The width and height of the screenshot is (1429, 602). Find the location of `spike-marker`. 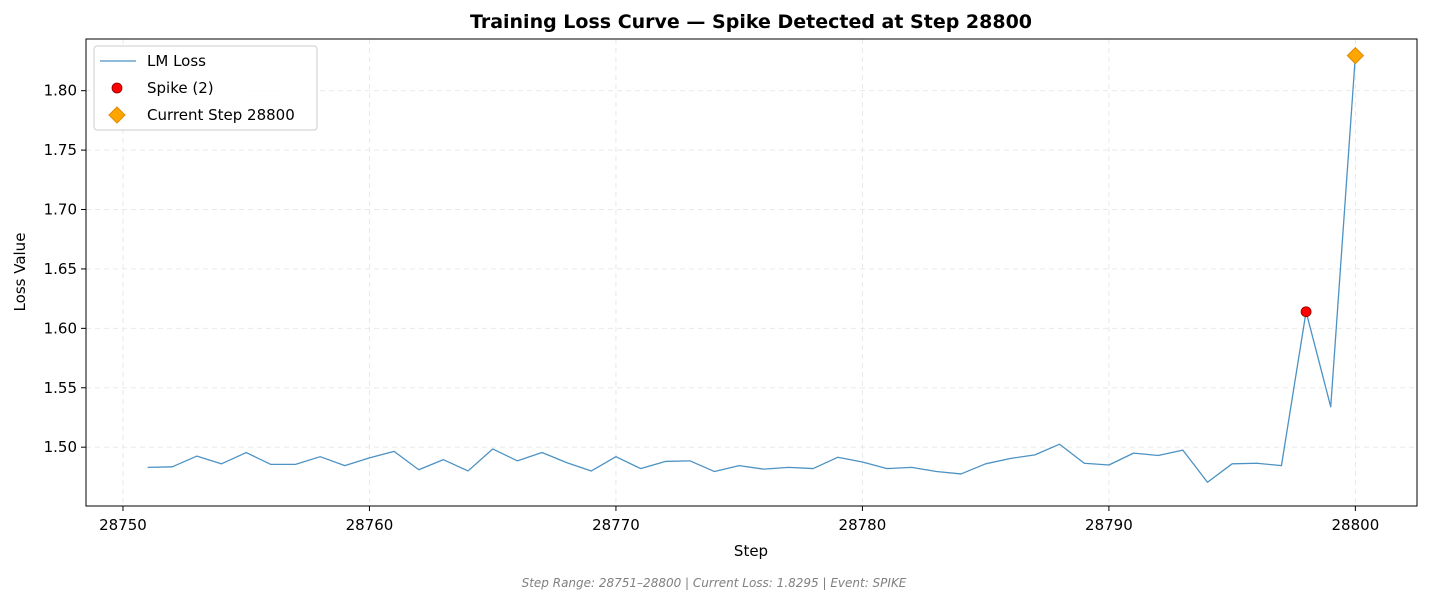

spike-marker is located at coordinates (1306, 312).